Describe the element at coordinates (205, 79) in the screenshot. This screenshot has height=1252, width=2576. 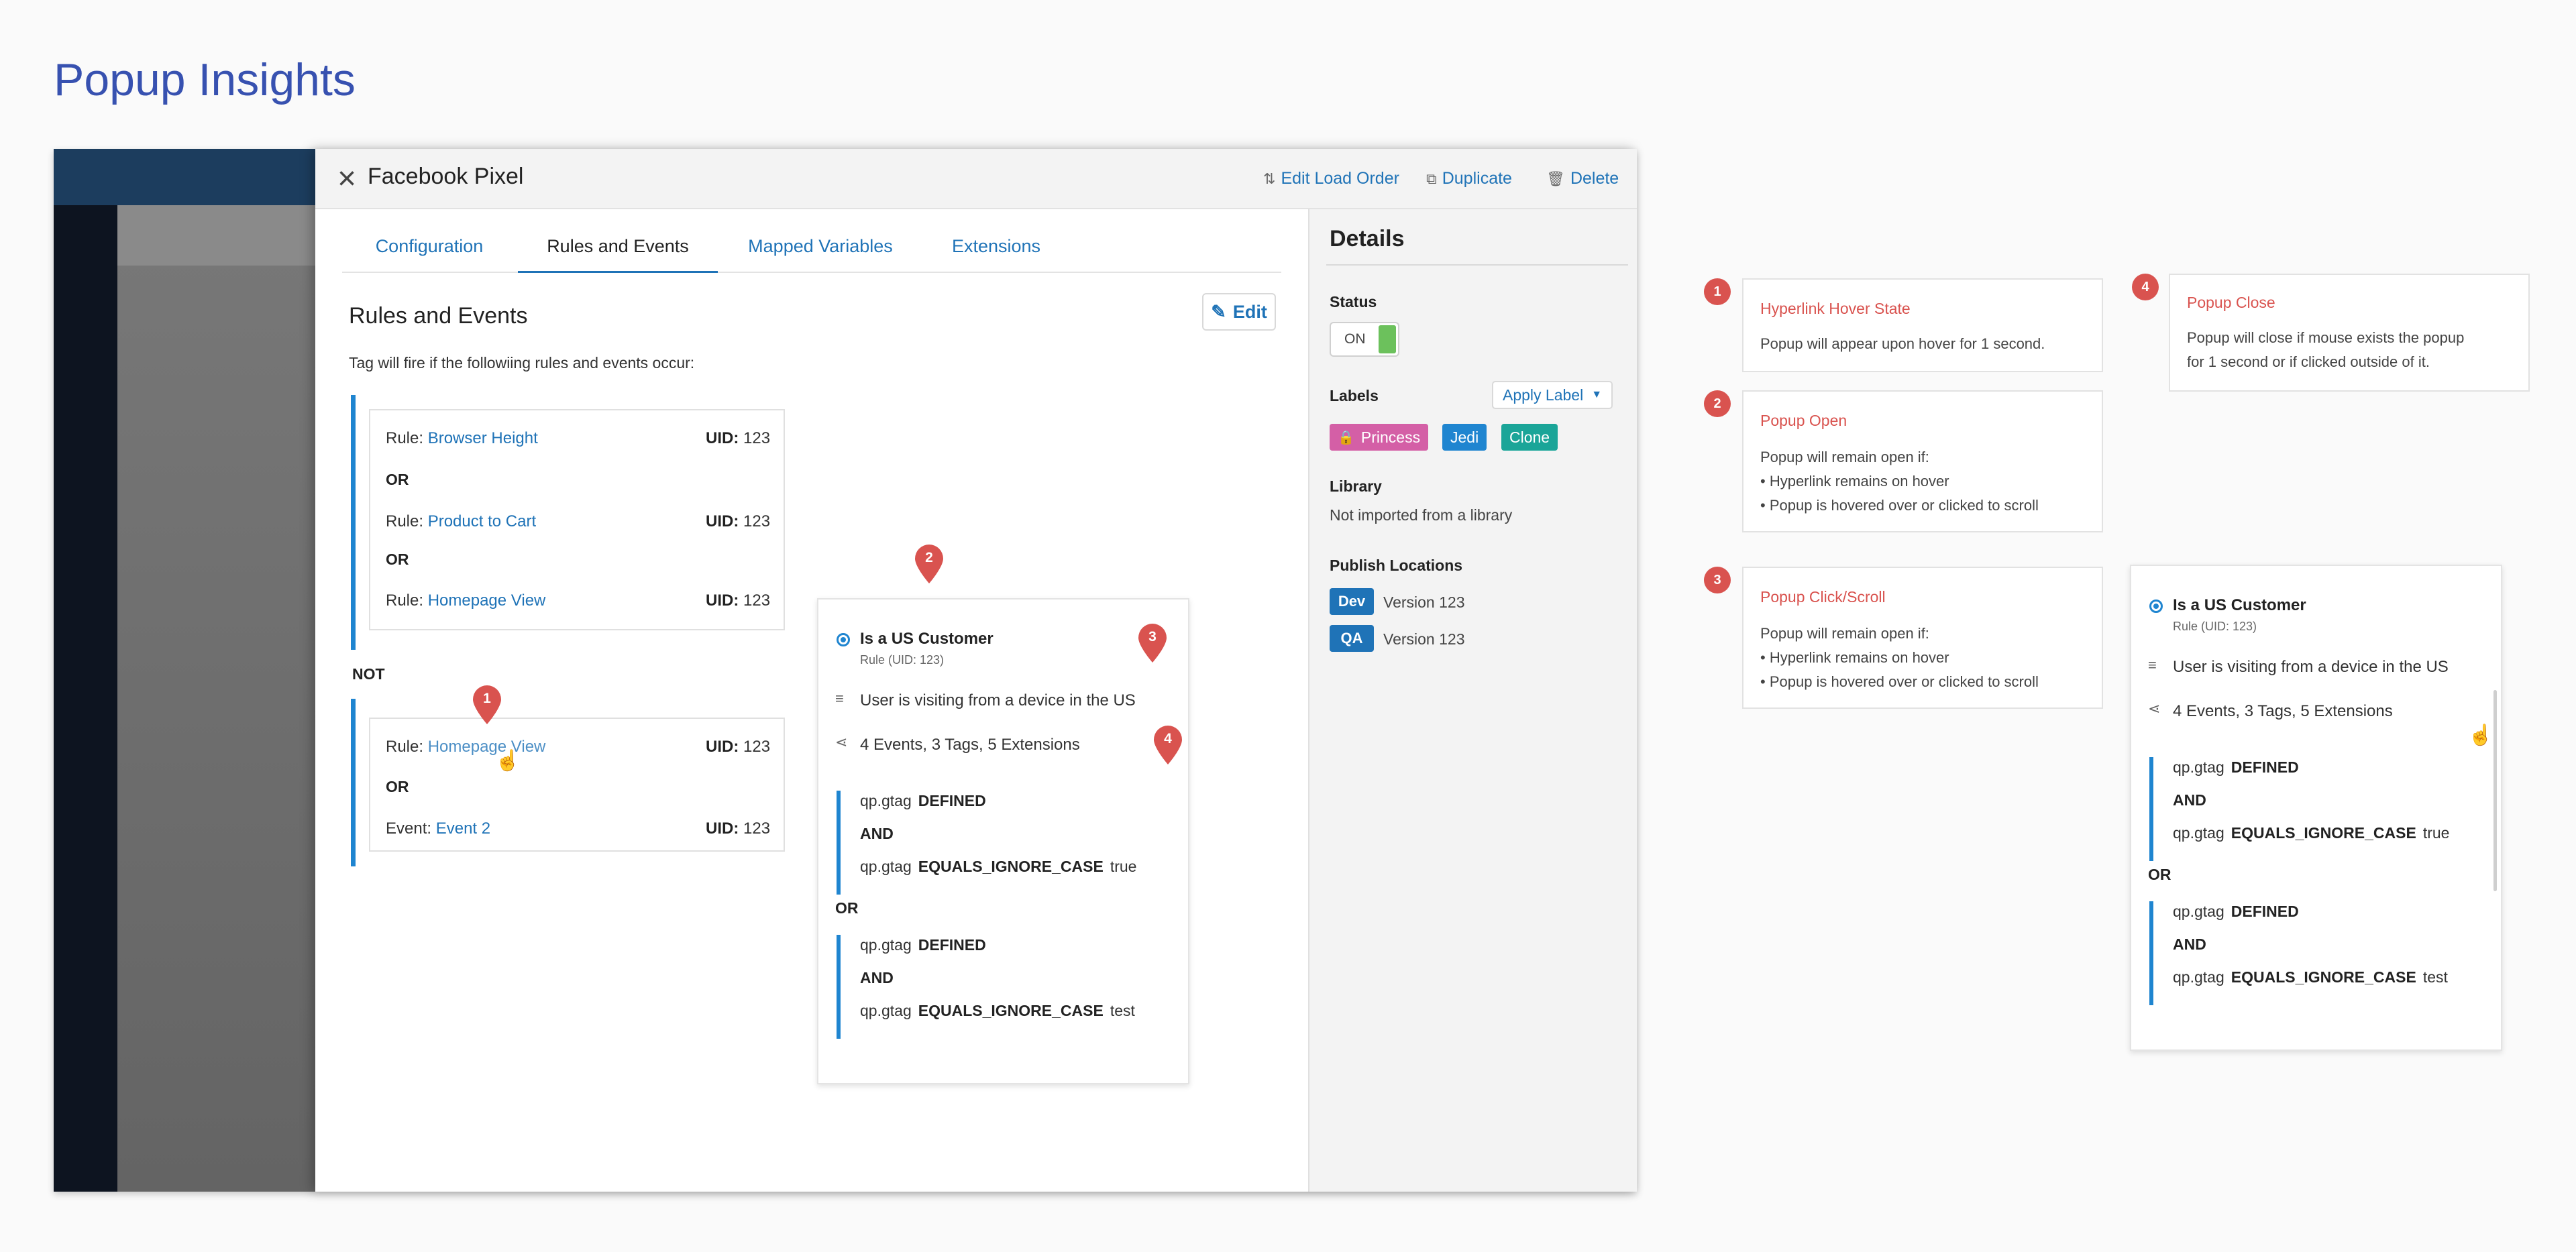
I see `page-title: Popup Insights` at that location.